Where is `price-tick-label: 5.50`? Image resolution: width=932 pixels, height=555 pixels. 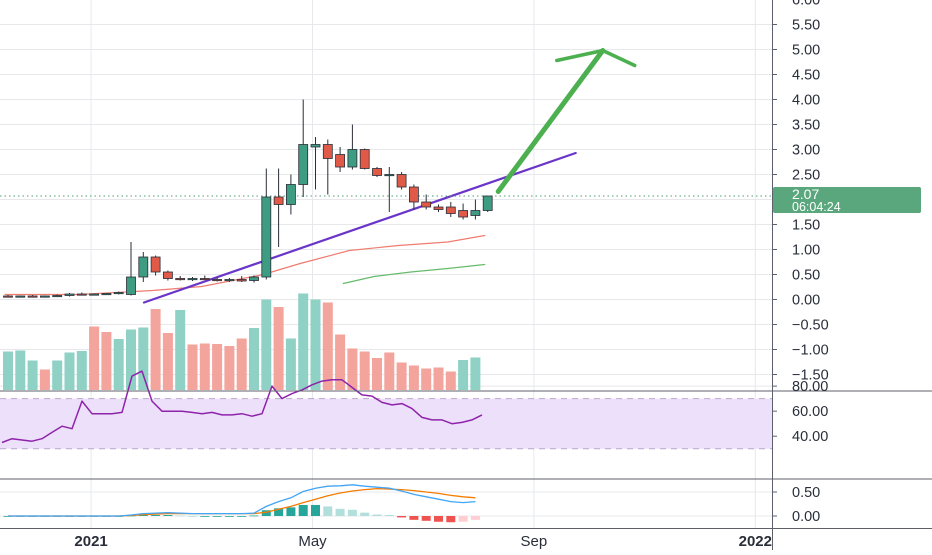 price-tick-label: 5.50 is located at coordinates (806, 26).